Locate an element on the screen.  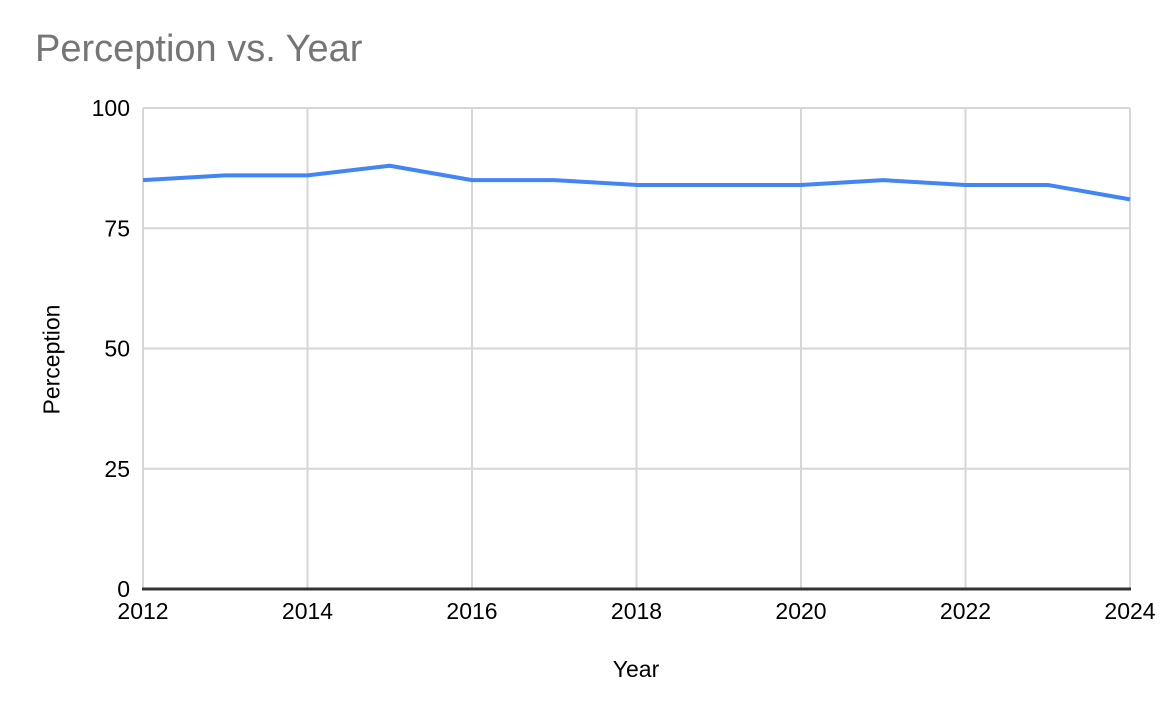
x-tick-label: 2020 is located at coordinates (800, 611).